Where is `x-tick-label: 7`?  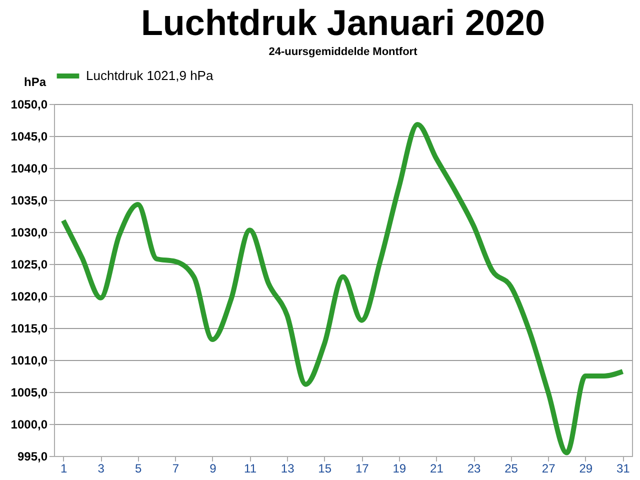
x-tick-label: 7 is located at coordinates (176, 469).